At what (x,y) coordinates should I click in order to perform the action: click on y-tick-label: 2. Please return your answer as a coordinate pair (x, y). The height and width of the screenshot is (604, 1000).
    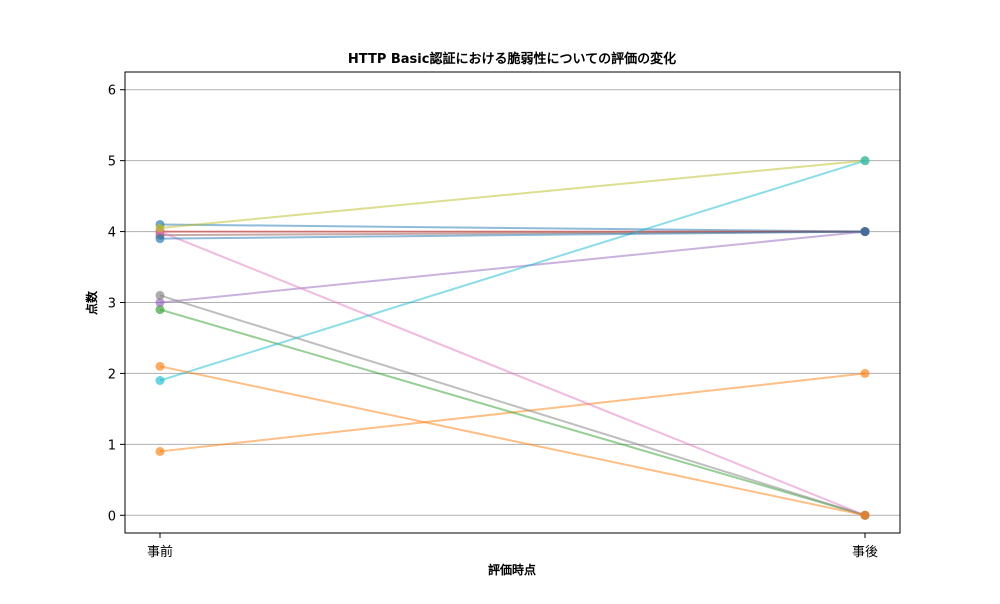
    Looking at the image, I should click on (112, 374).